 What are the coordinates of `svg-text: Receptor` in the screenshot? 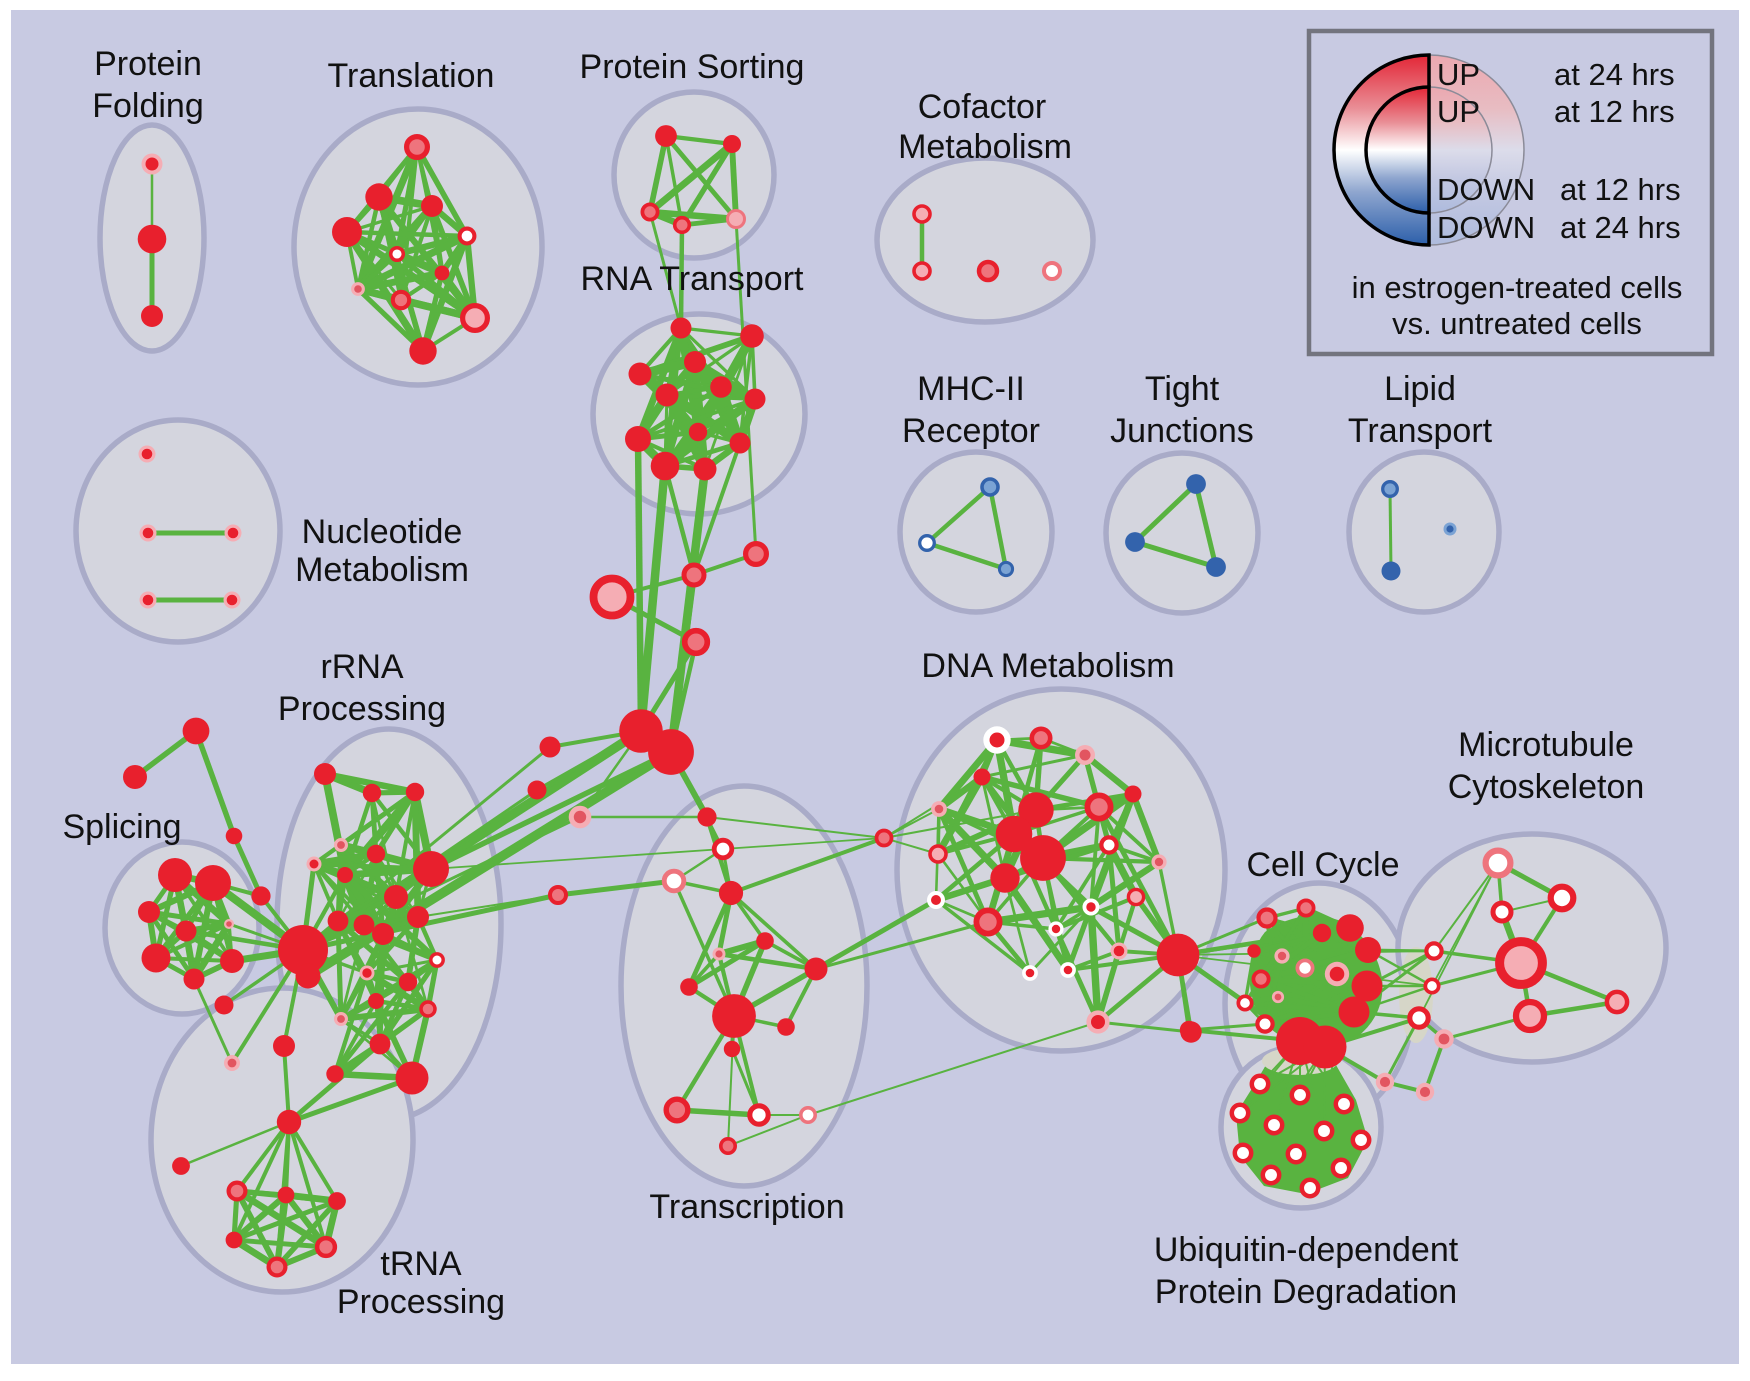 It's located at (971, 431).